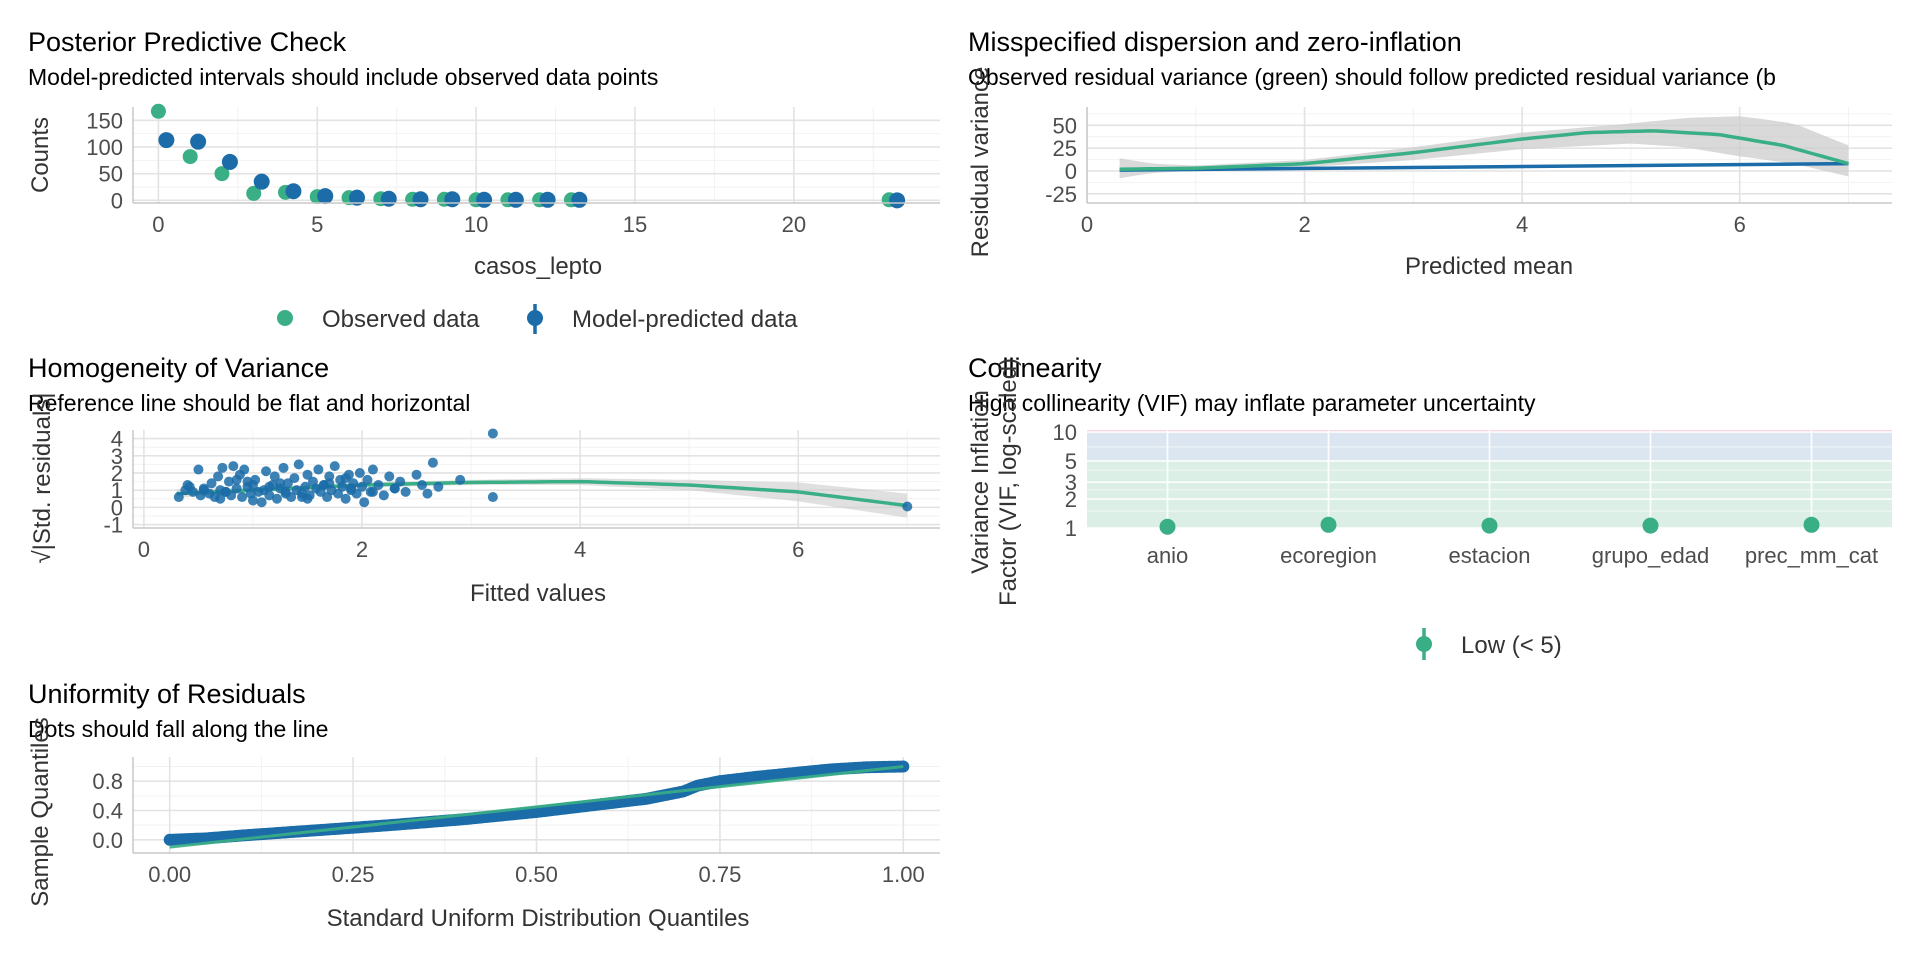 Image resolution: width=1920 pixels, height=960 pixels. Describe the element at coordinates (117, 473) in the screenshot. I see `homog-y-tick-label: 2` at that location.